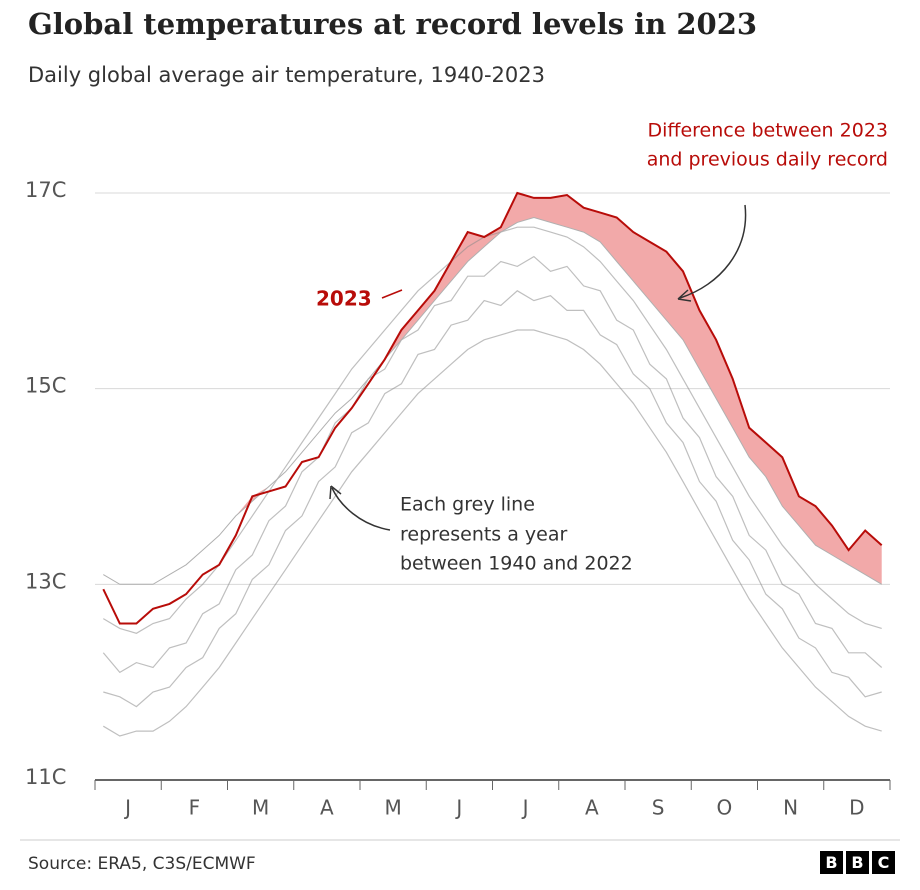 The height and width of the screenshot is (890, 920). What do you see at coordinates (45, 386) in the screenshot?
I see `y-tick-label: 15C` at bounding box center [45, 386].